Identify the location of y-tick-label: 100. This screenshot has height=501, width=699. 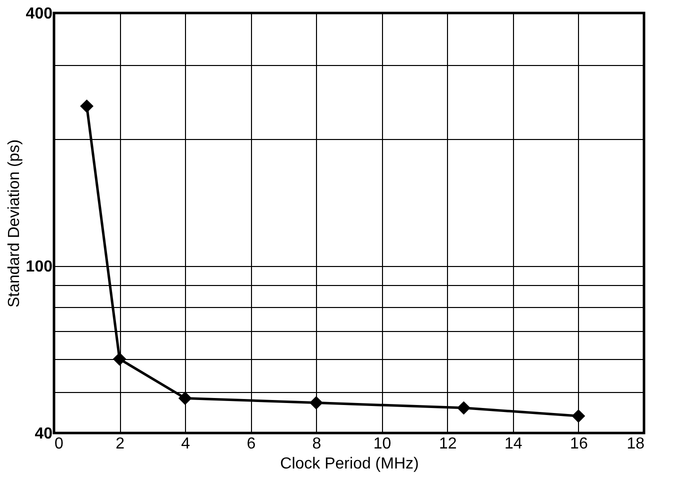
(39, 267).